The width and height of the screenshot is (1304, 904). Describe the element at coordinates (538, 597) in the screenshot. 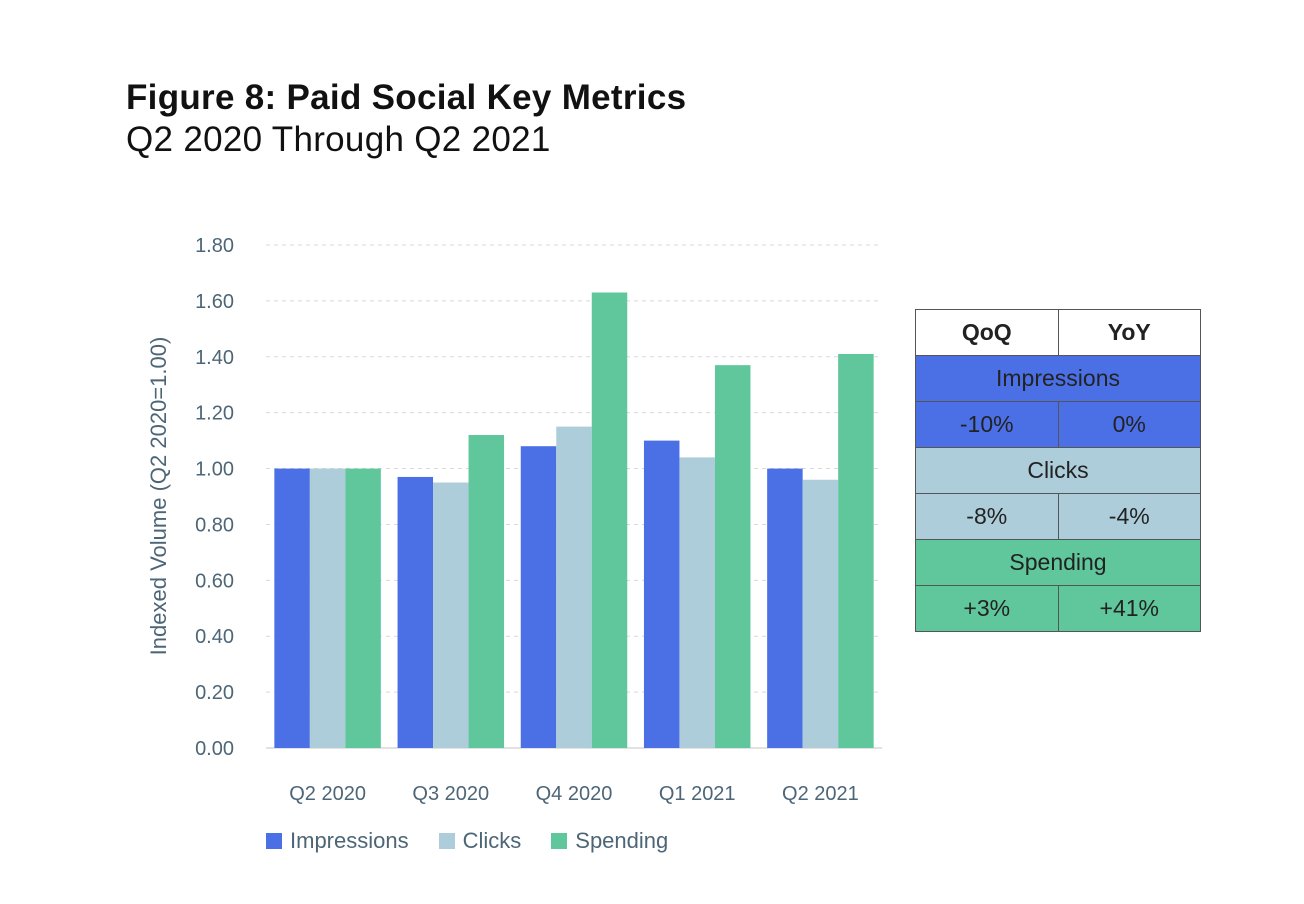

I see `bar-impressions-q4-2020` at that location.